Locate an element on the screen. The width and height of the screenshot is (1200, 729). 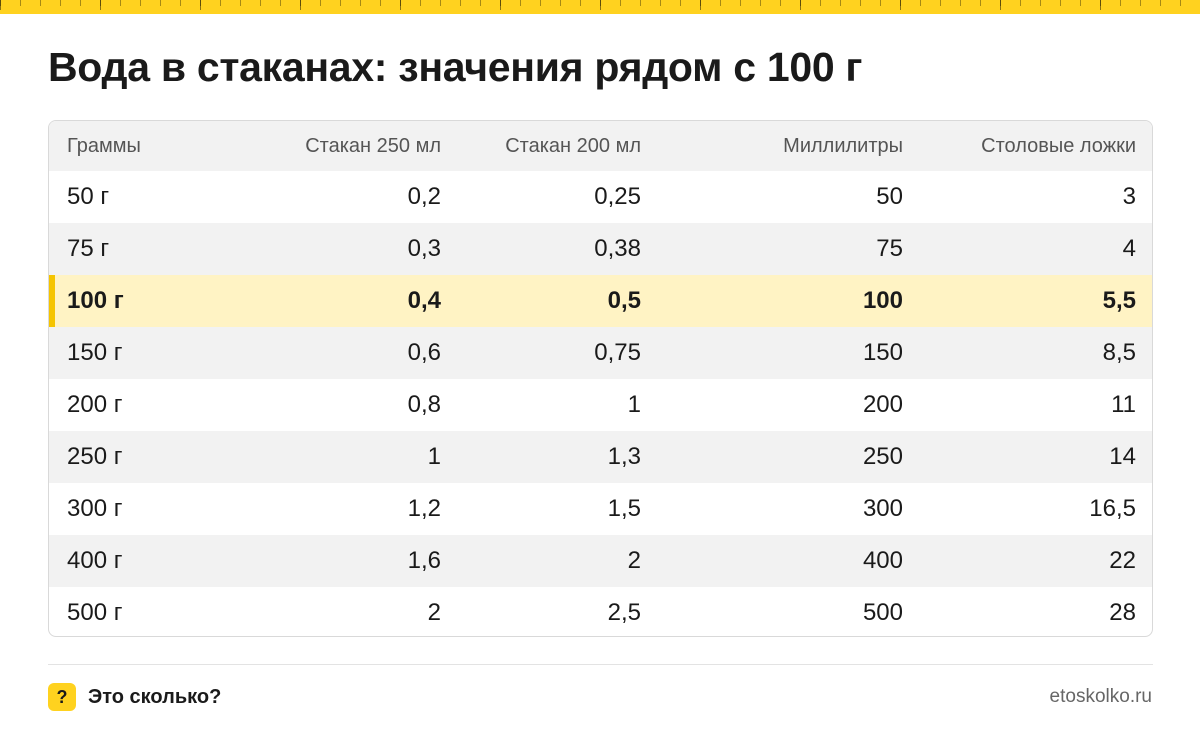
cell-glass-250: 0,8 is located at coordinates (424, 404).